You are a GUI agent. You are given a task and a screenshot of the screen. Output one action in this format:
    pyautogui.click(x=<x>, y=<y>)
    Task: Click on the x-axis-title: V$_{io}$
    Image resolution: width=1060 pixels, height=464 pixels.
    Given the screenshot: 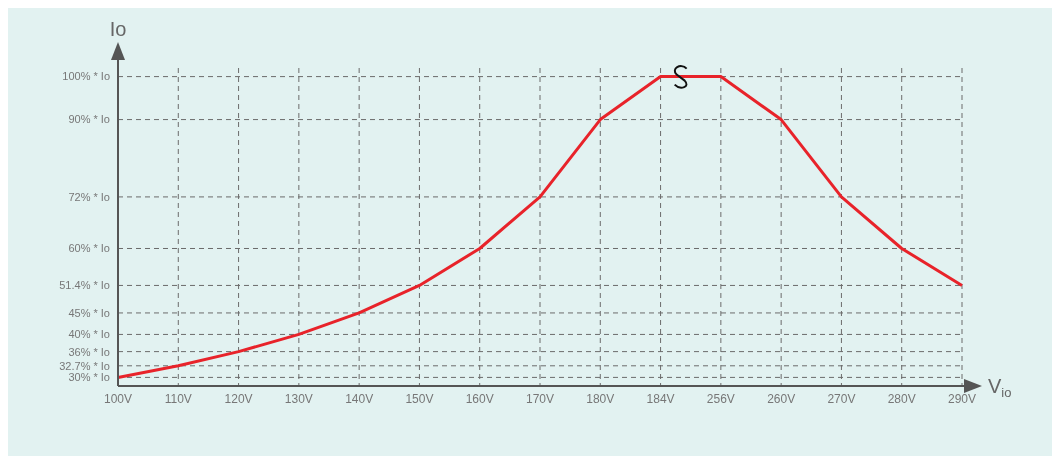 What is the action you would take?
    pyautogui.click(x=1000, y=387)
    